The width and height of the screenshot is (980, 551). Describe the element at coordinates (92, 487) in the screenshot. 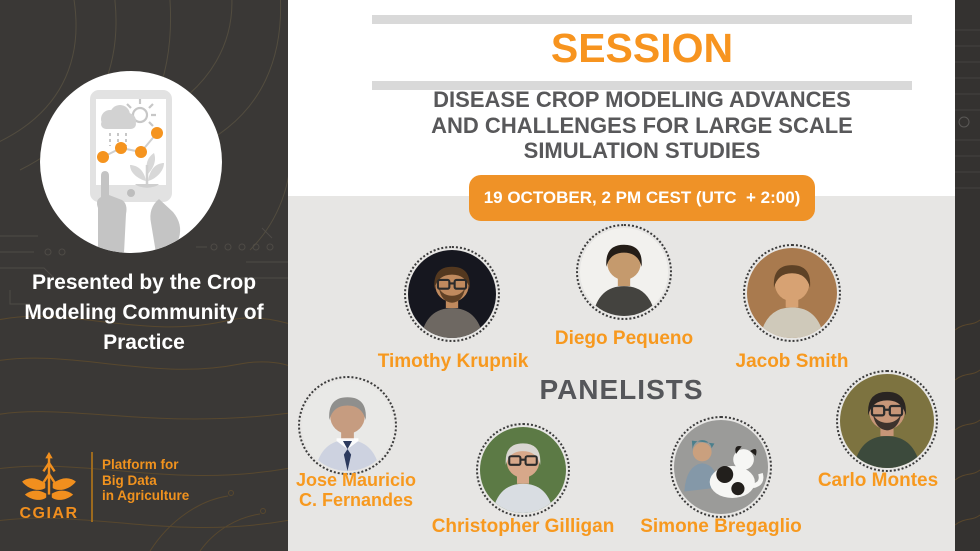

I see `logo-divider` at that location.